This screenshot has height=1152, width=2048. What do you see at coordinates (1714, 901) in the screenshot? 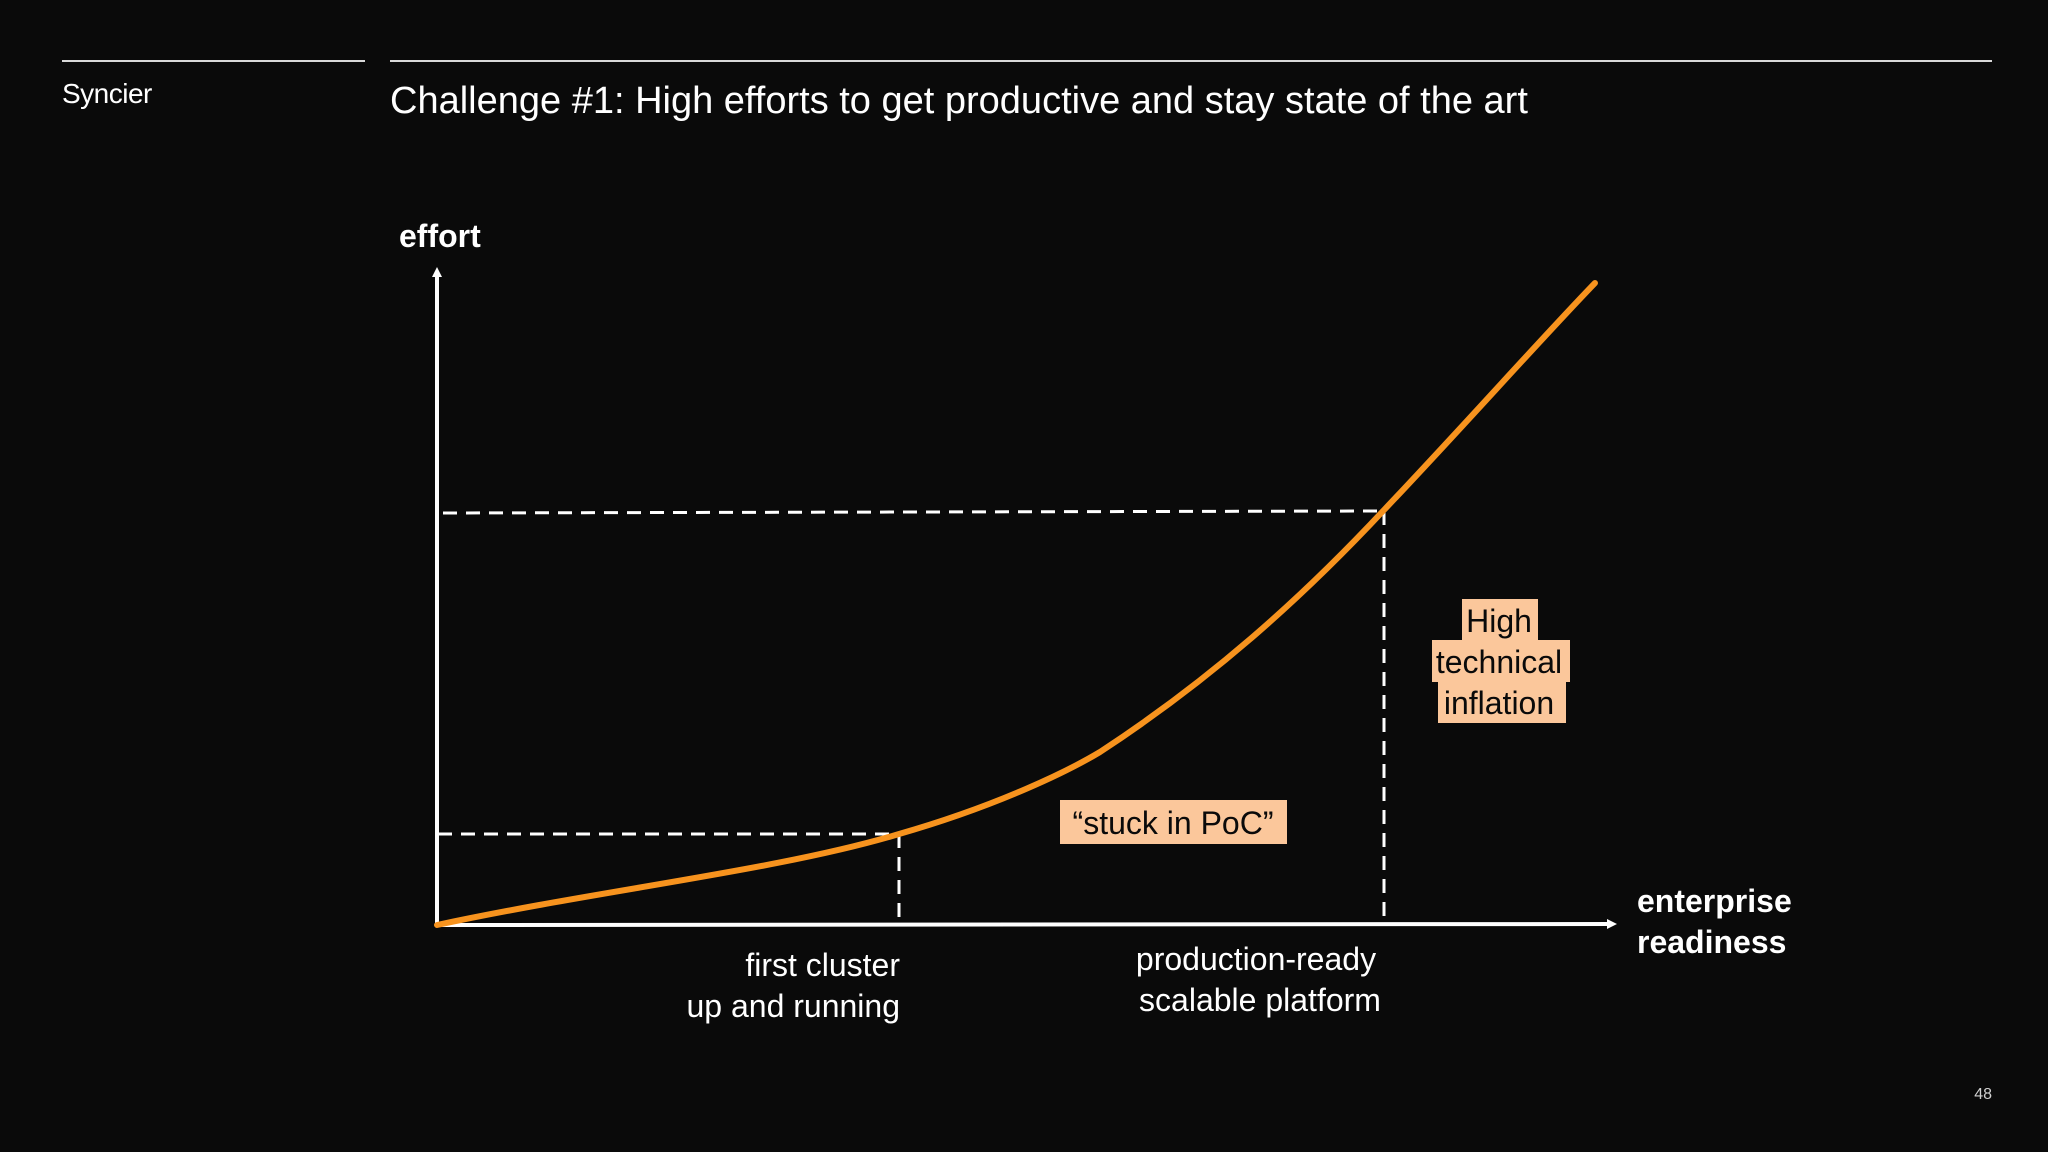
I see `x-axis-label-line1: enterprise` at bounding box center [1714, 901].